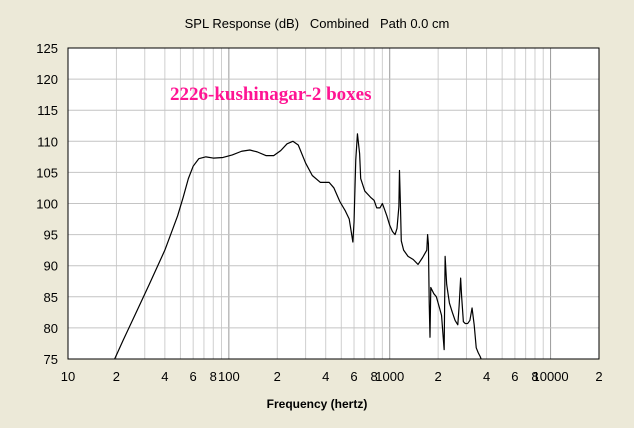  Describe the element at coordinates (51, 359) in the screenshot. I see `y-tick-label: 75` at that location.